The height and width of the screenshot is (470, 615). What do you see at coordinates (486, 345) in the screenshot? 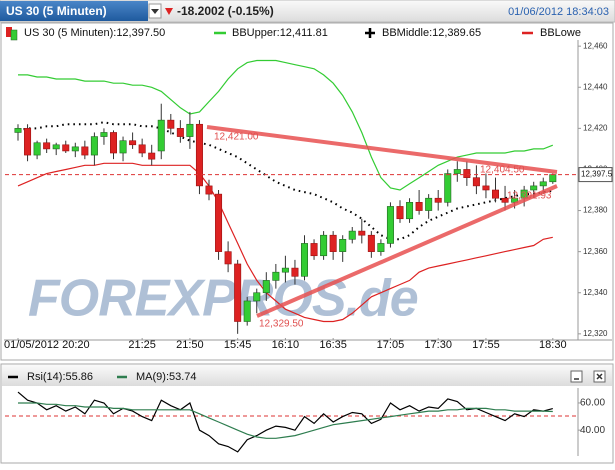
I see `x-tick-label: 17:55` at bounding box center [486, 345].